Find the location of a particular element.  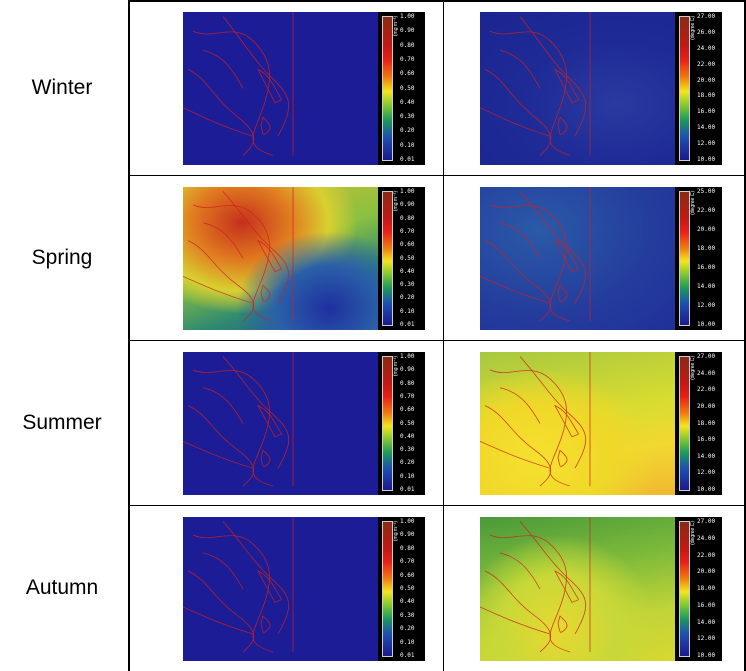

colorbar-tick: 26.00 is located at coordinates (706, 32).